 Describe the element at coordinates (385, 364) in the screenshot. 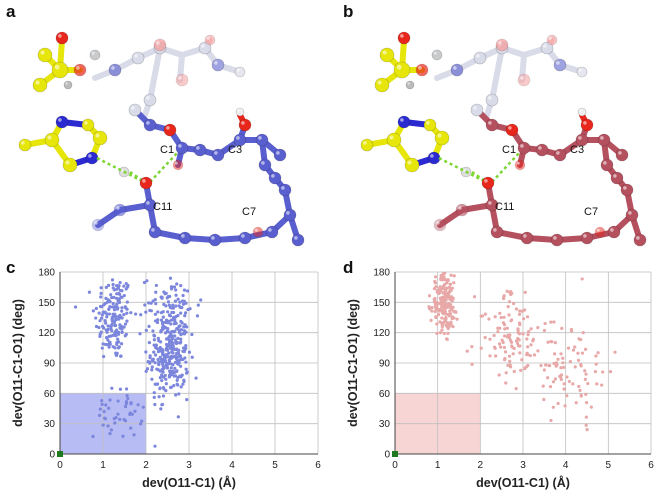

I see `y-tick-label: 90` at that location.